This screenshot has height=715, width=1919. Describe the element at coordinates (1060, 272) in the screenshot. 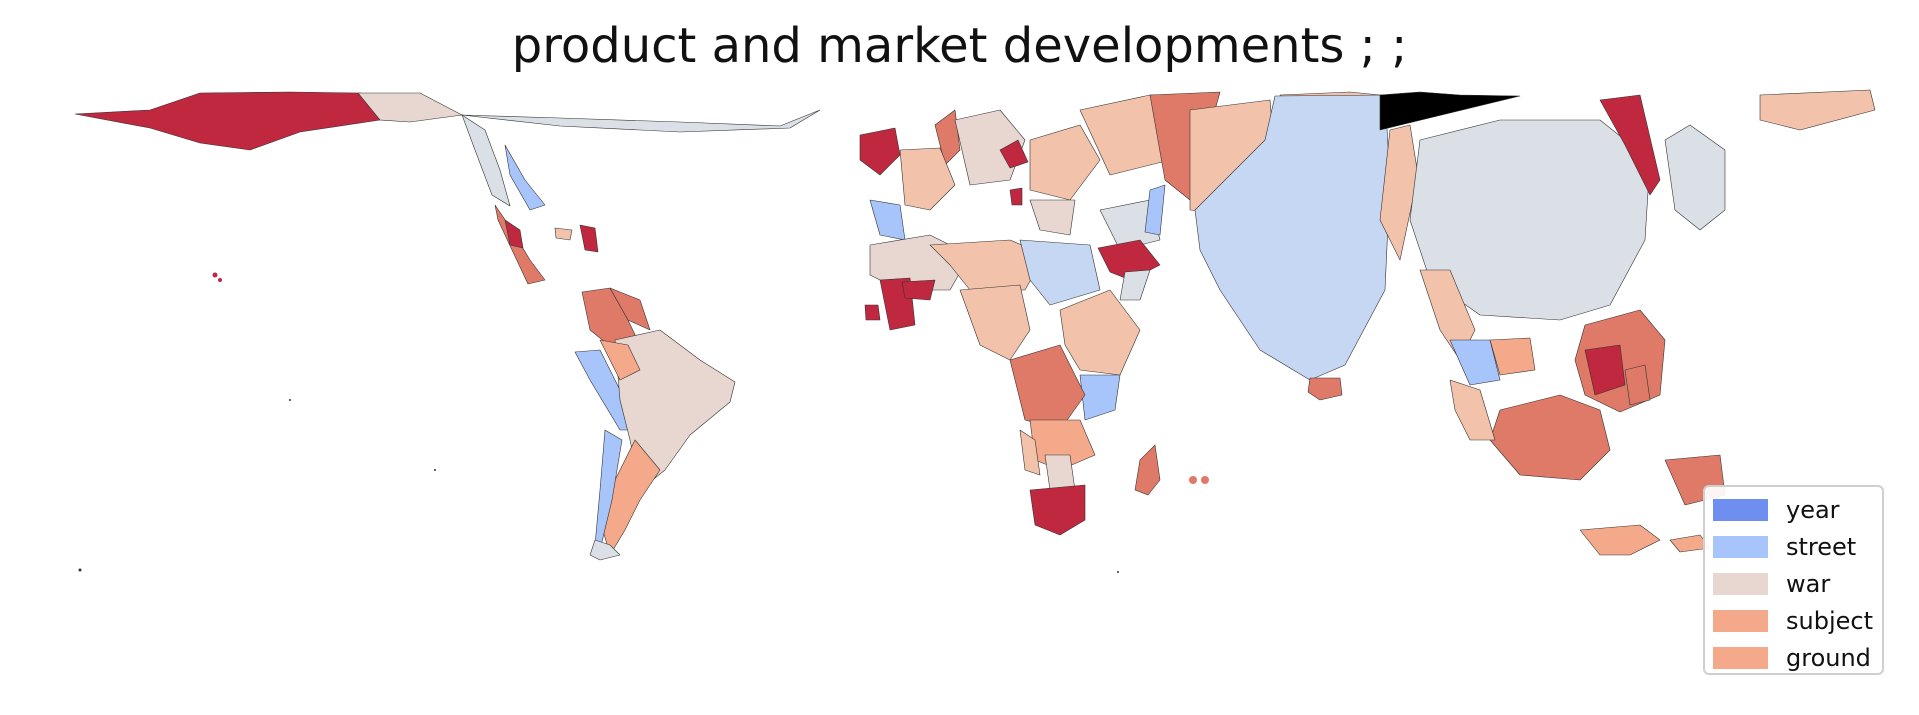

I see `region-africa-sahel-blue` at that location.